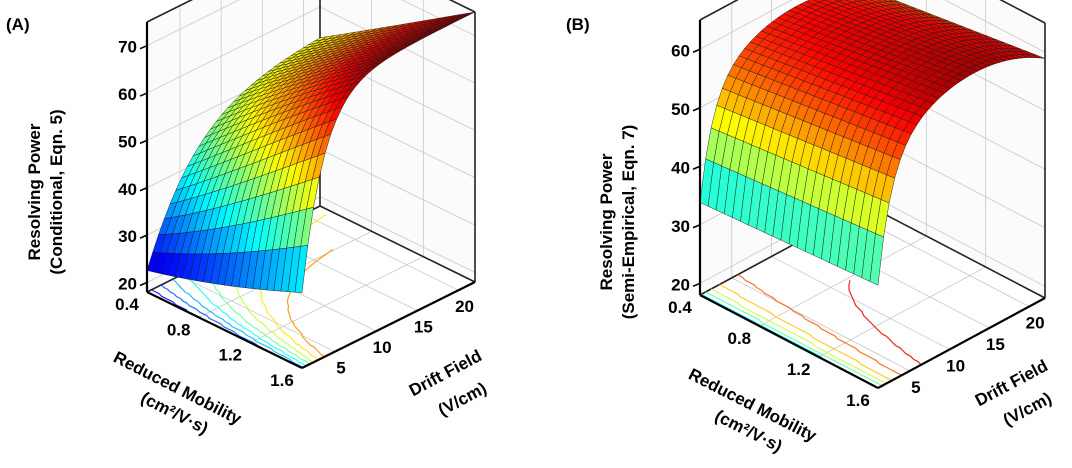 The image size is (1072, 468). Describe the element at coordinates (34, 191) in the screenshot. I see `z-axis-label-a-line1: Resolving Power` at that location.